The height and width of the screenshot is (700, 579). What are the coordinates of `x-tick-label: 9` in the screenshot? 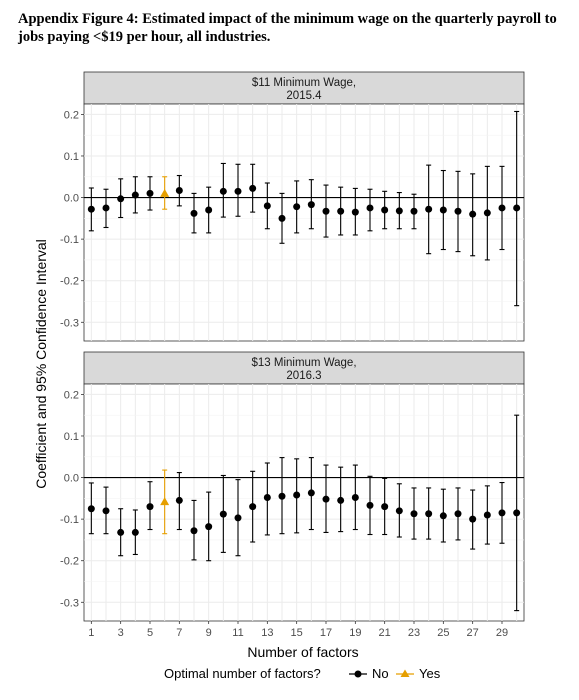 It's located at (209, 633).